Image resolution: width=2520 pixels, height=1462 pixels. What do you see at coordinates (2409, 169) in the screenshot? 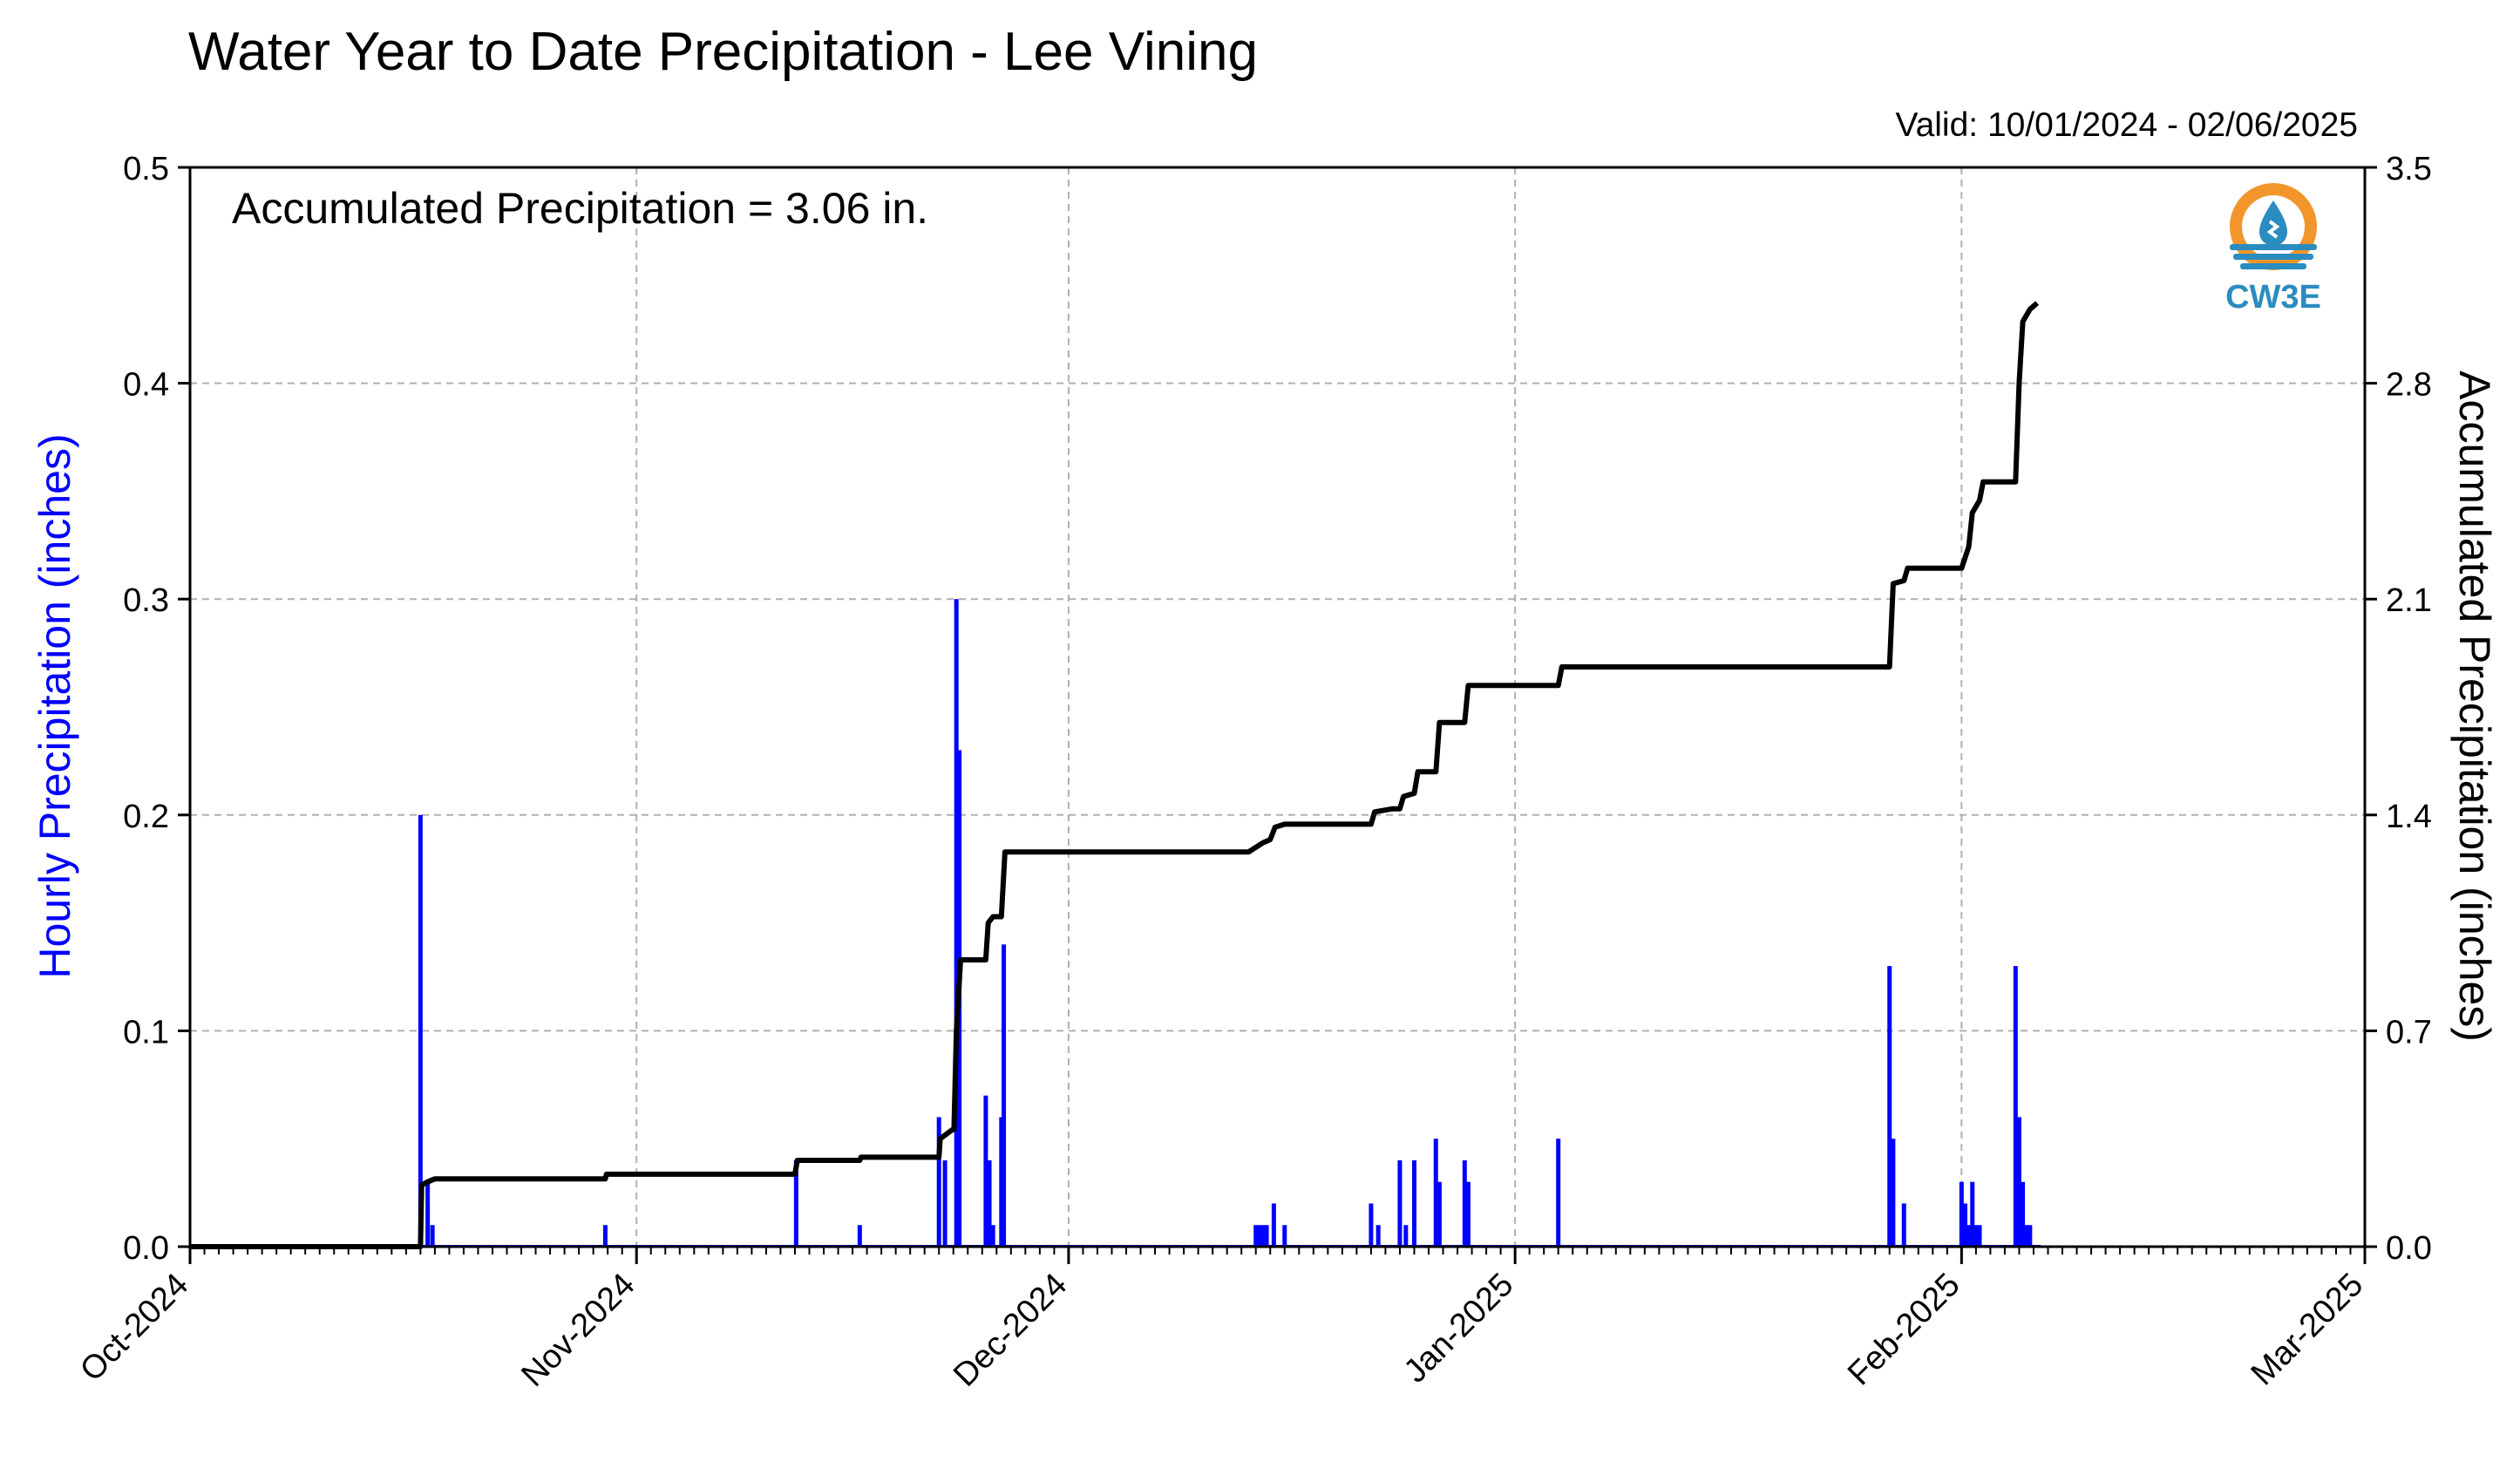
I see `y-tick-label-right: 3.5` at bounding box center [2409, 169].